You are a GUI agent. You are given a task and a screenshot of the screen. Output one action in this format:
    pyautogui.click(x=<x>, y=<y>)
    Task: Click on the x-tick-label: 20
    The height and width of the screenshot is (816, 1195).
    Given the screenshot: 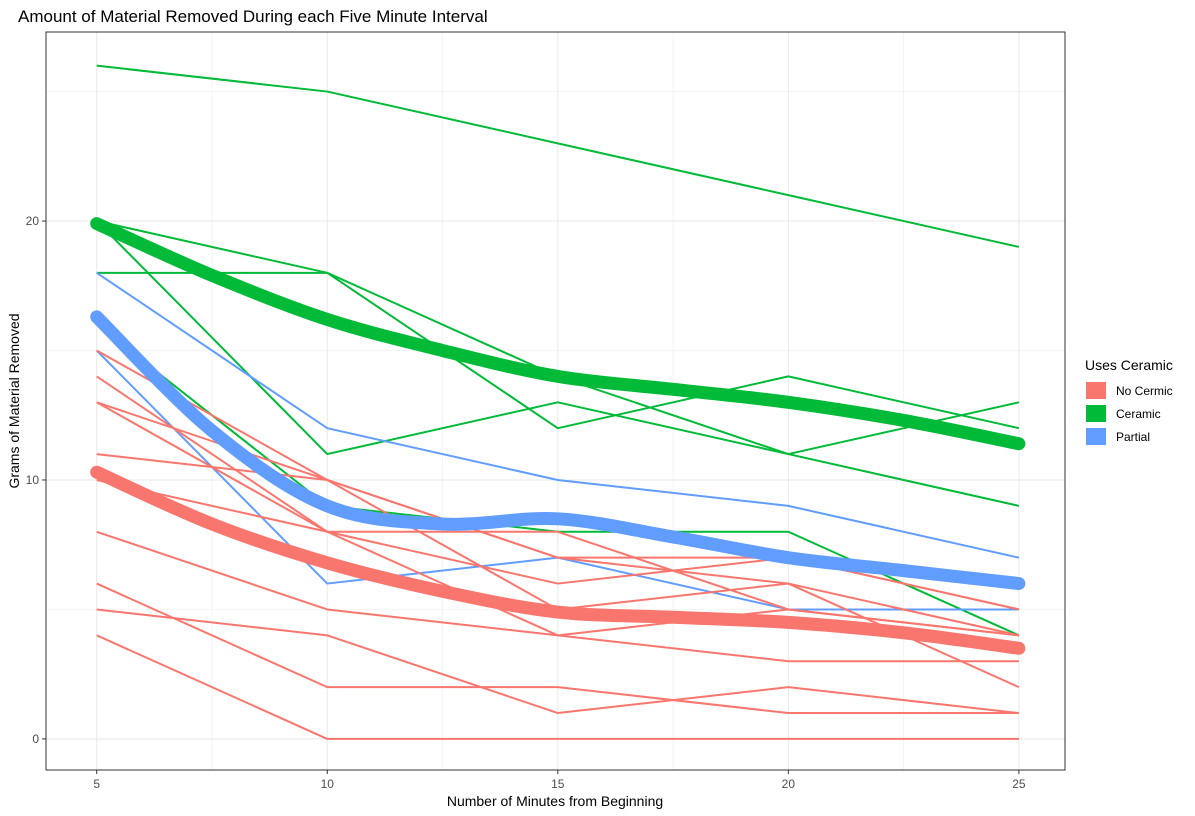 What is the action you would take?
    pyautogui.click(x=789, y=784)
    